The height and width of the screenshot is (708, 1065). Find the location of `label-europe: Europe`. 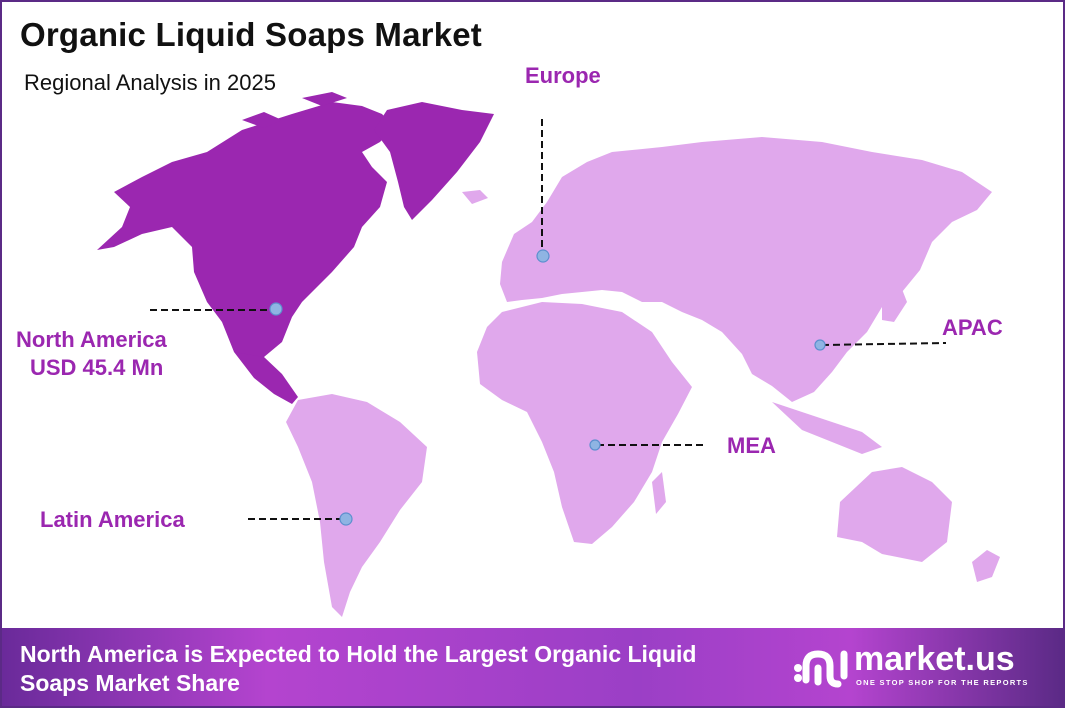

label-europe: Europe is located at coordinates (563, 75).